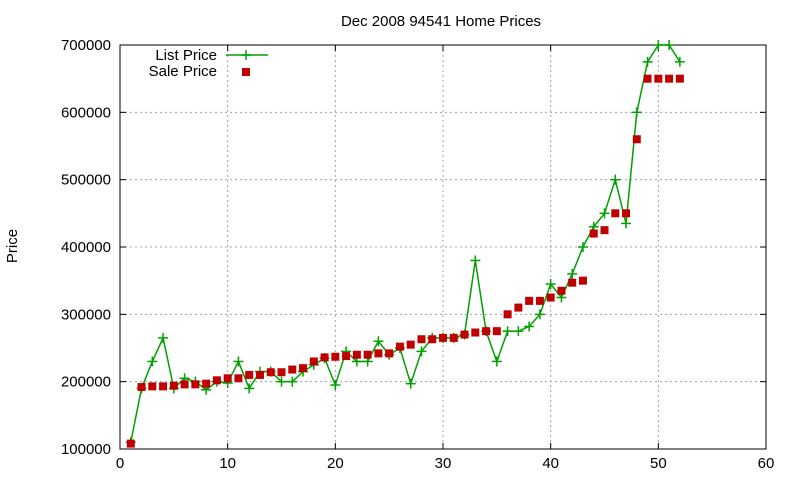 The image size is (800, 480). What do you see at coordinates (86, 382) in the screenshot?
I see `y-tick-label: 200000` at bounding box center [86, 382].